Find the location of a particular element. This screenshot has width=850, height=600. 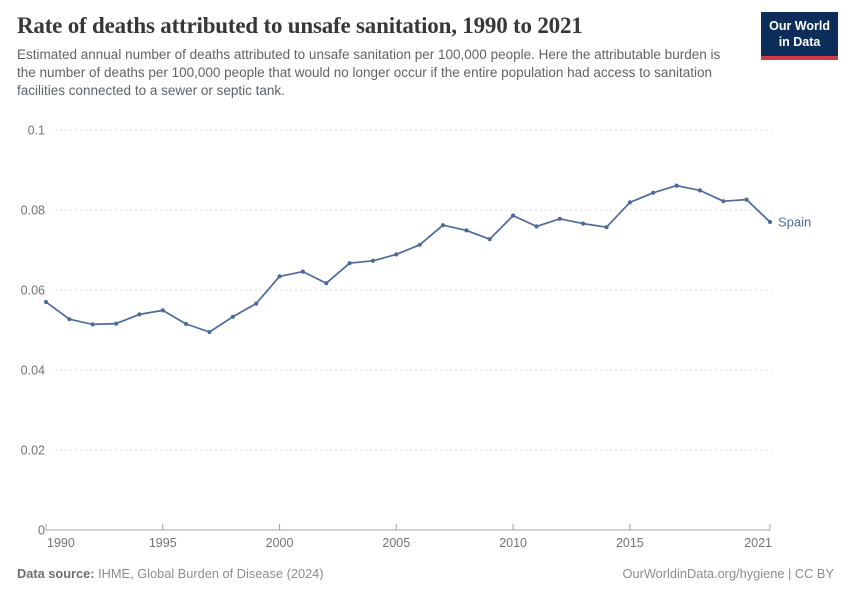

x-tick-label: 2005 is located at coordinates (396, 543).